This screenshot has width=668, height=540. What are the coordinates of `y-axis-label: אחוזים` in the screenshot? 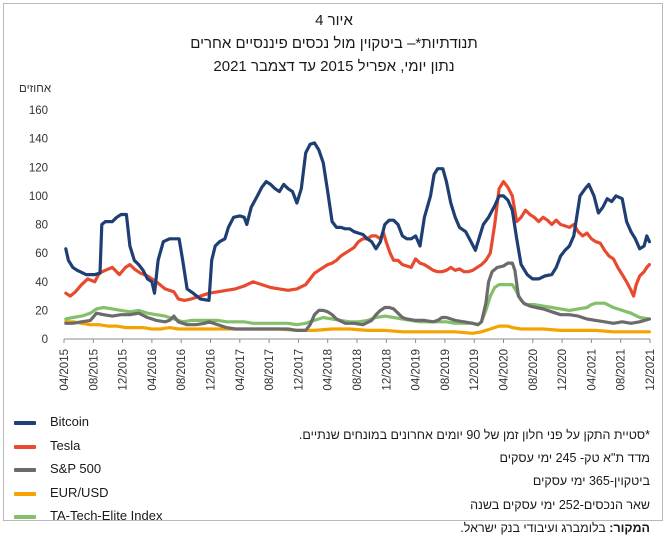 It's located at (35, 89).